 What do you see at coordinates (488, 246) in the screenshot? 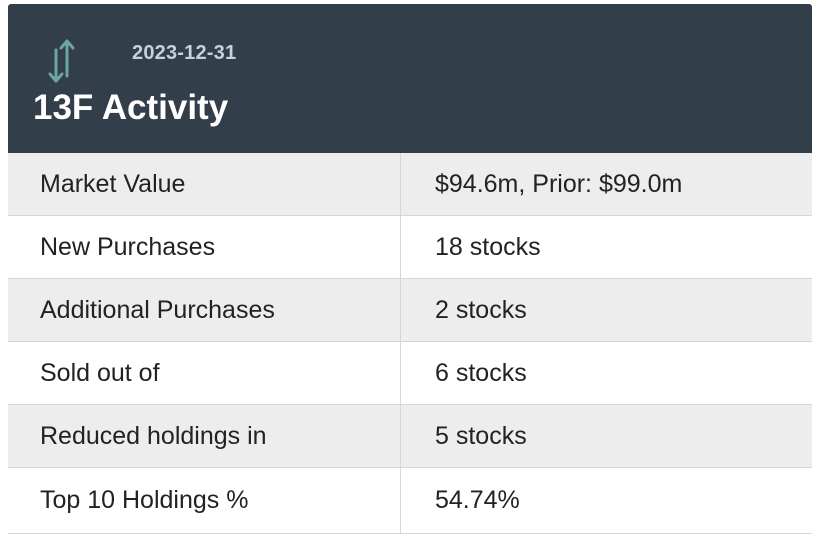
I see `row-value: 18 stocks` at bounding box center [488, 246].